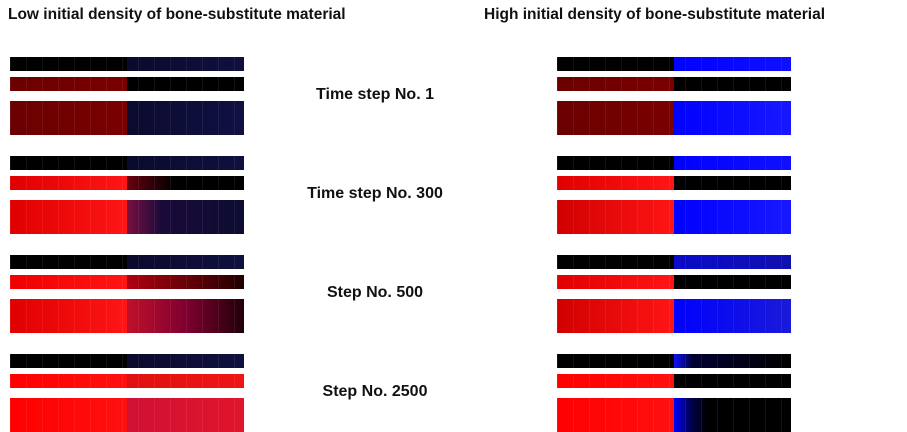 This screenshot has width=907, height=432. I want to click on step-label-1: Time step No. 1, so click(375, 94).